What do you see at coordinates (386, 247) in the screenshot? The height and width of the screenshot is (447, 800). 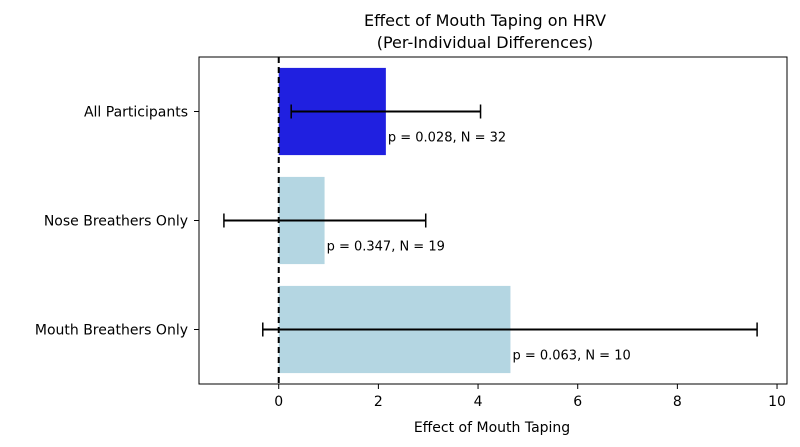 I see `bar-annotation-1: p = 0.347, N = 19` at bounding box center [386, 247].